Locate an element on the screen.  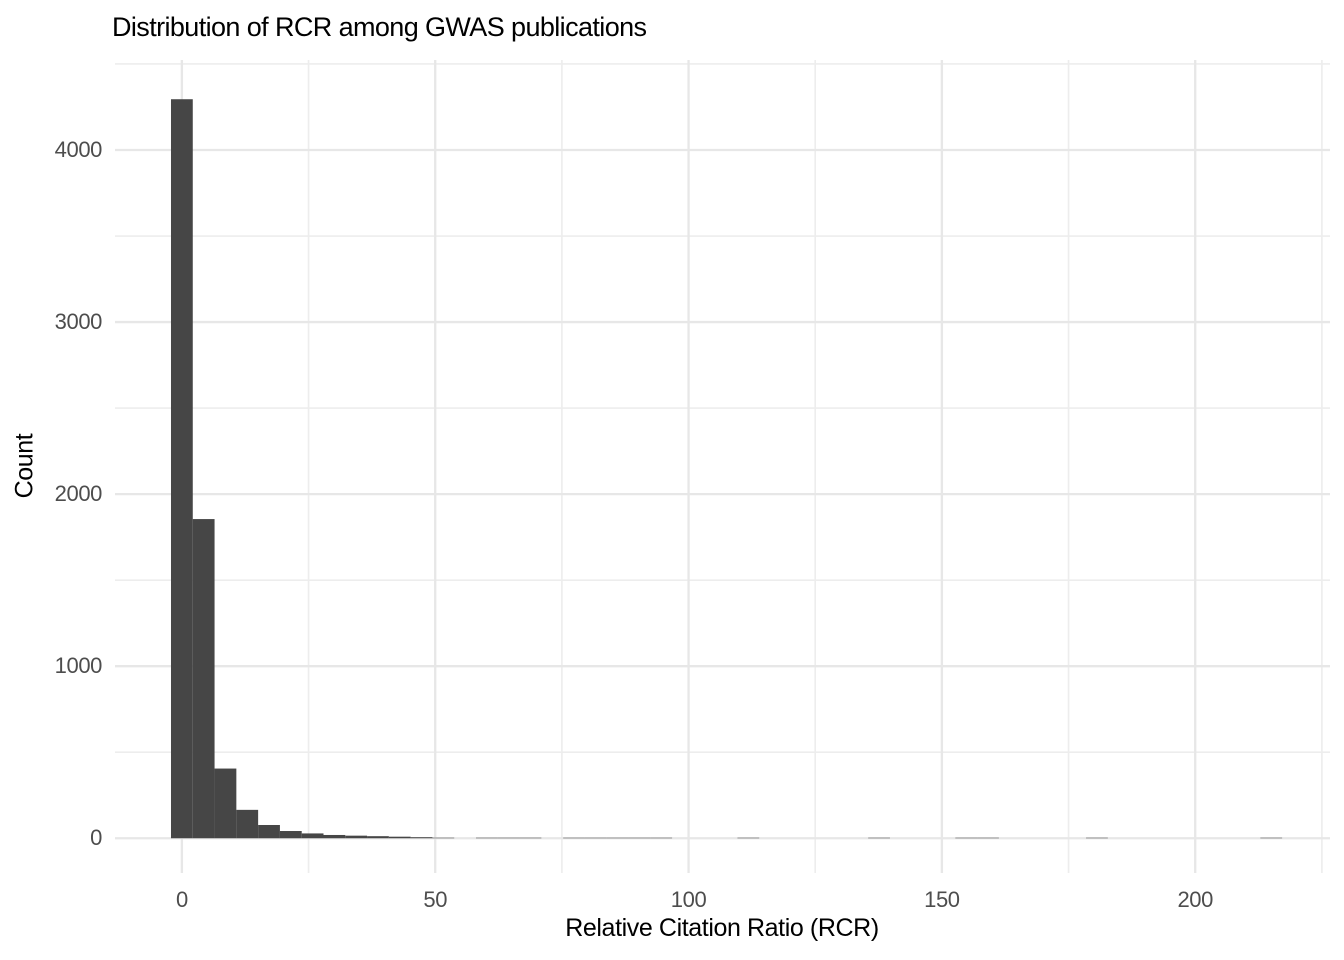
x-axis-title: Relative Citation Ratio (RCR) is located at coordinates (722, 928).